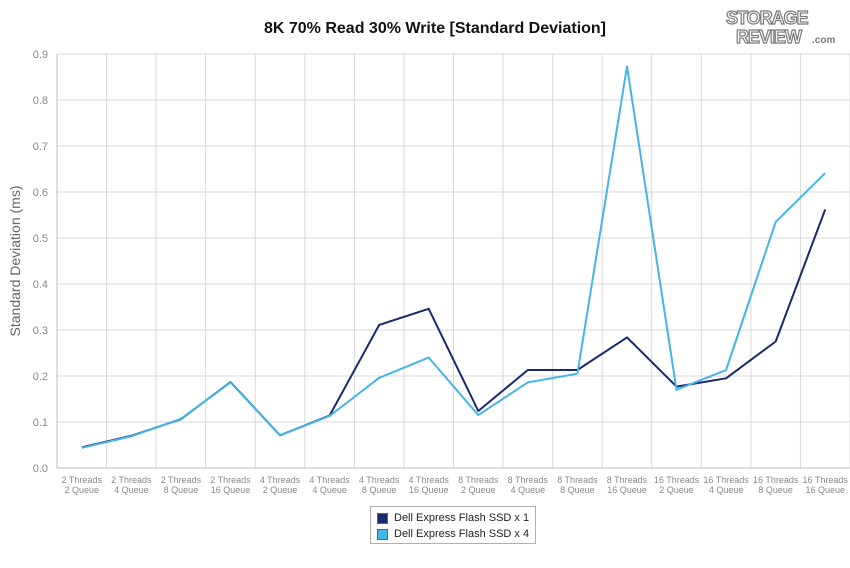 The height and width of the screenshot is (568, 850). I want to click on y-tick-label: 0.9, so click(40, 55).